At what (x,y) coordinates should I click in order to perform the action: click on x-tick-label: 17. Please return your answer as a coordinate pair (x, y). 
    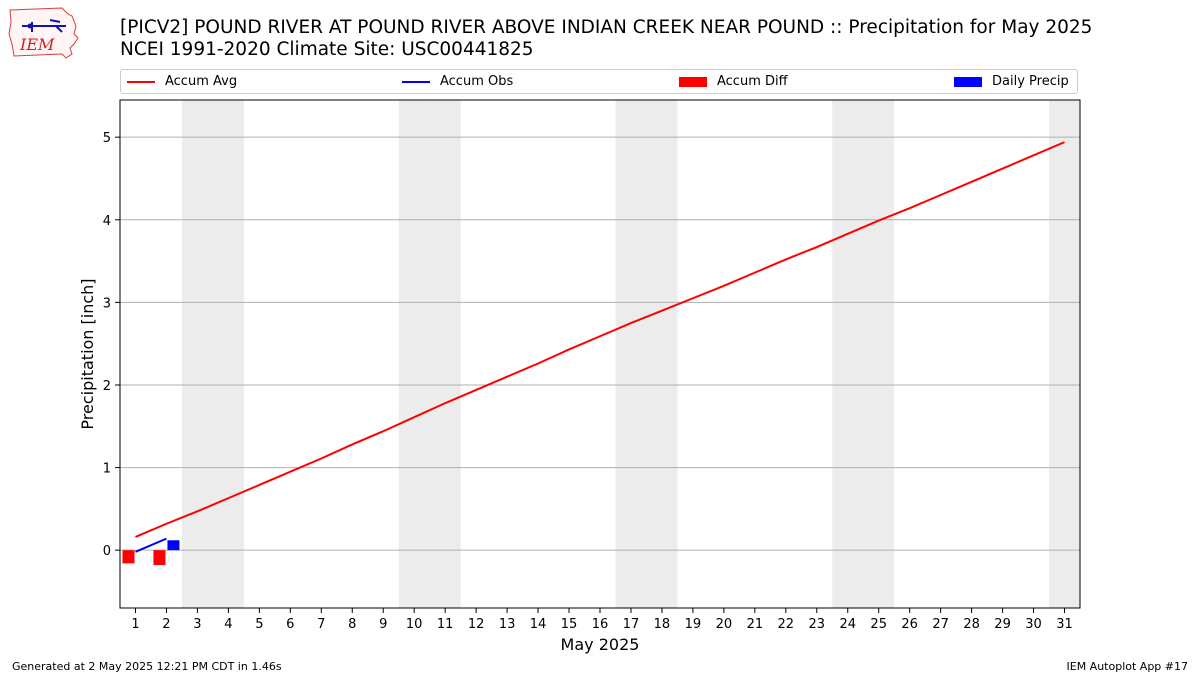
    Looking at the image, I should click on (631, 624).